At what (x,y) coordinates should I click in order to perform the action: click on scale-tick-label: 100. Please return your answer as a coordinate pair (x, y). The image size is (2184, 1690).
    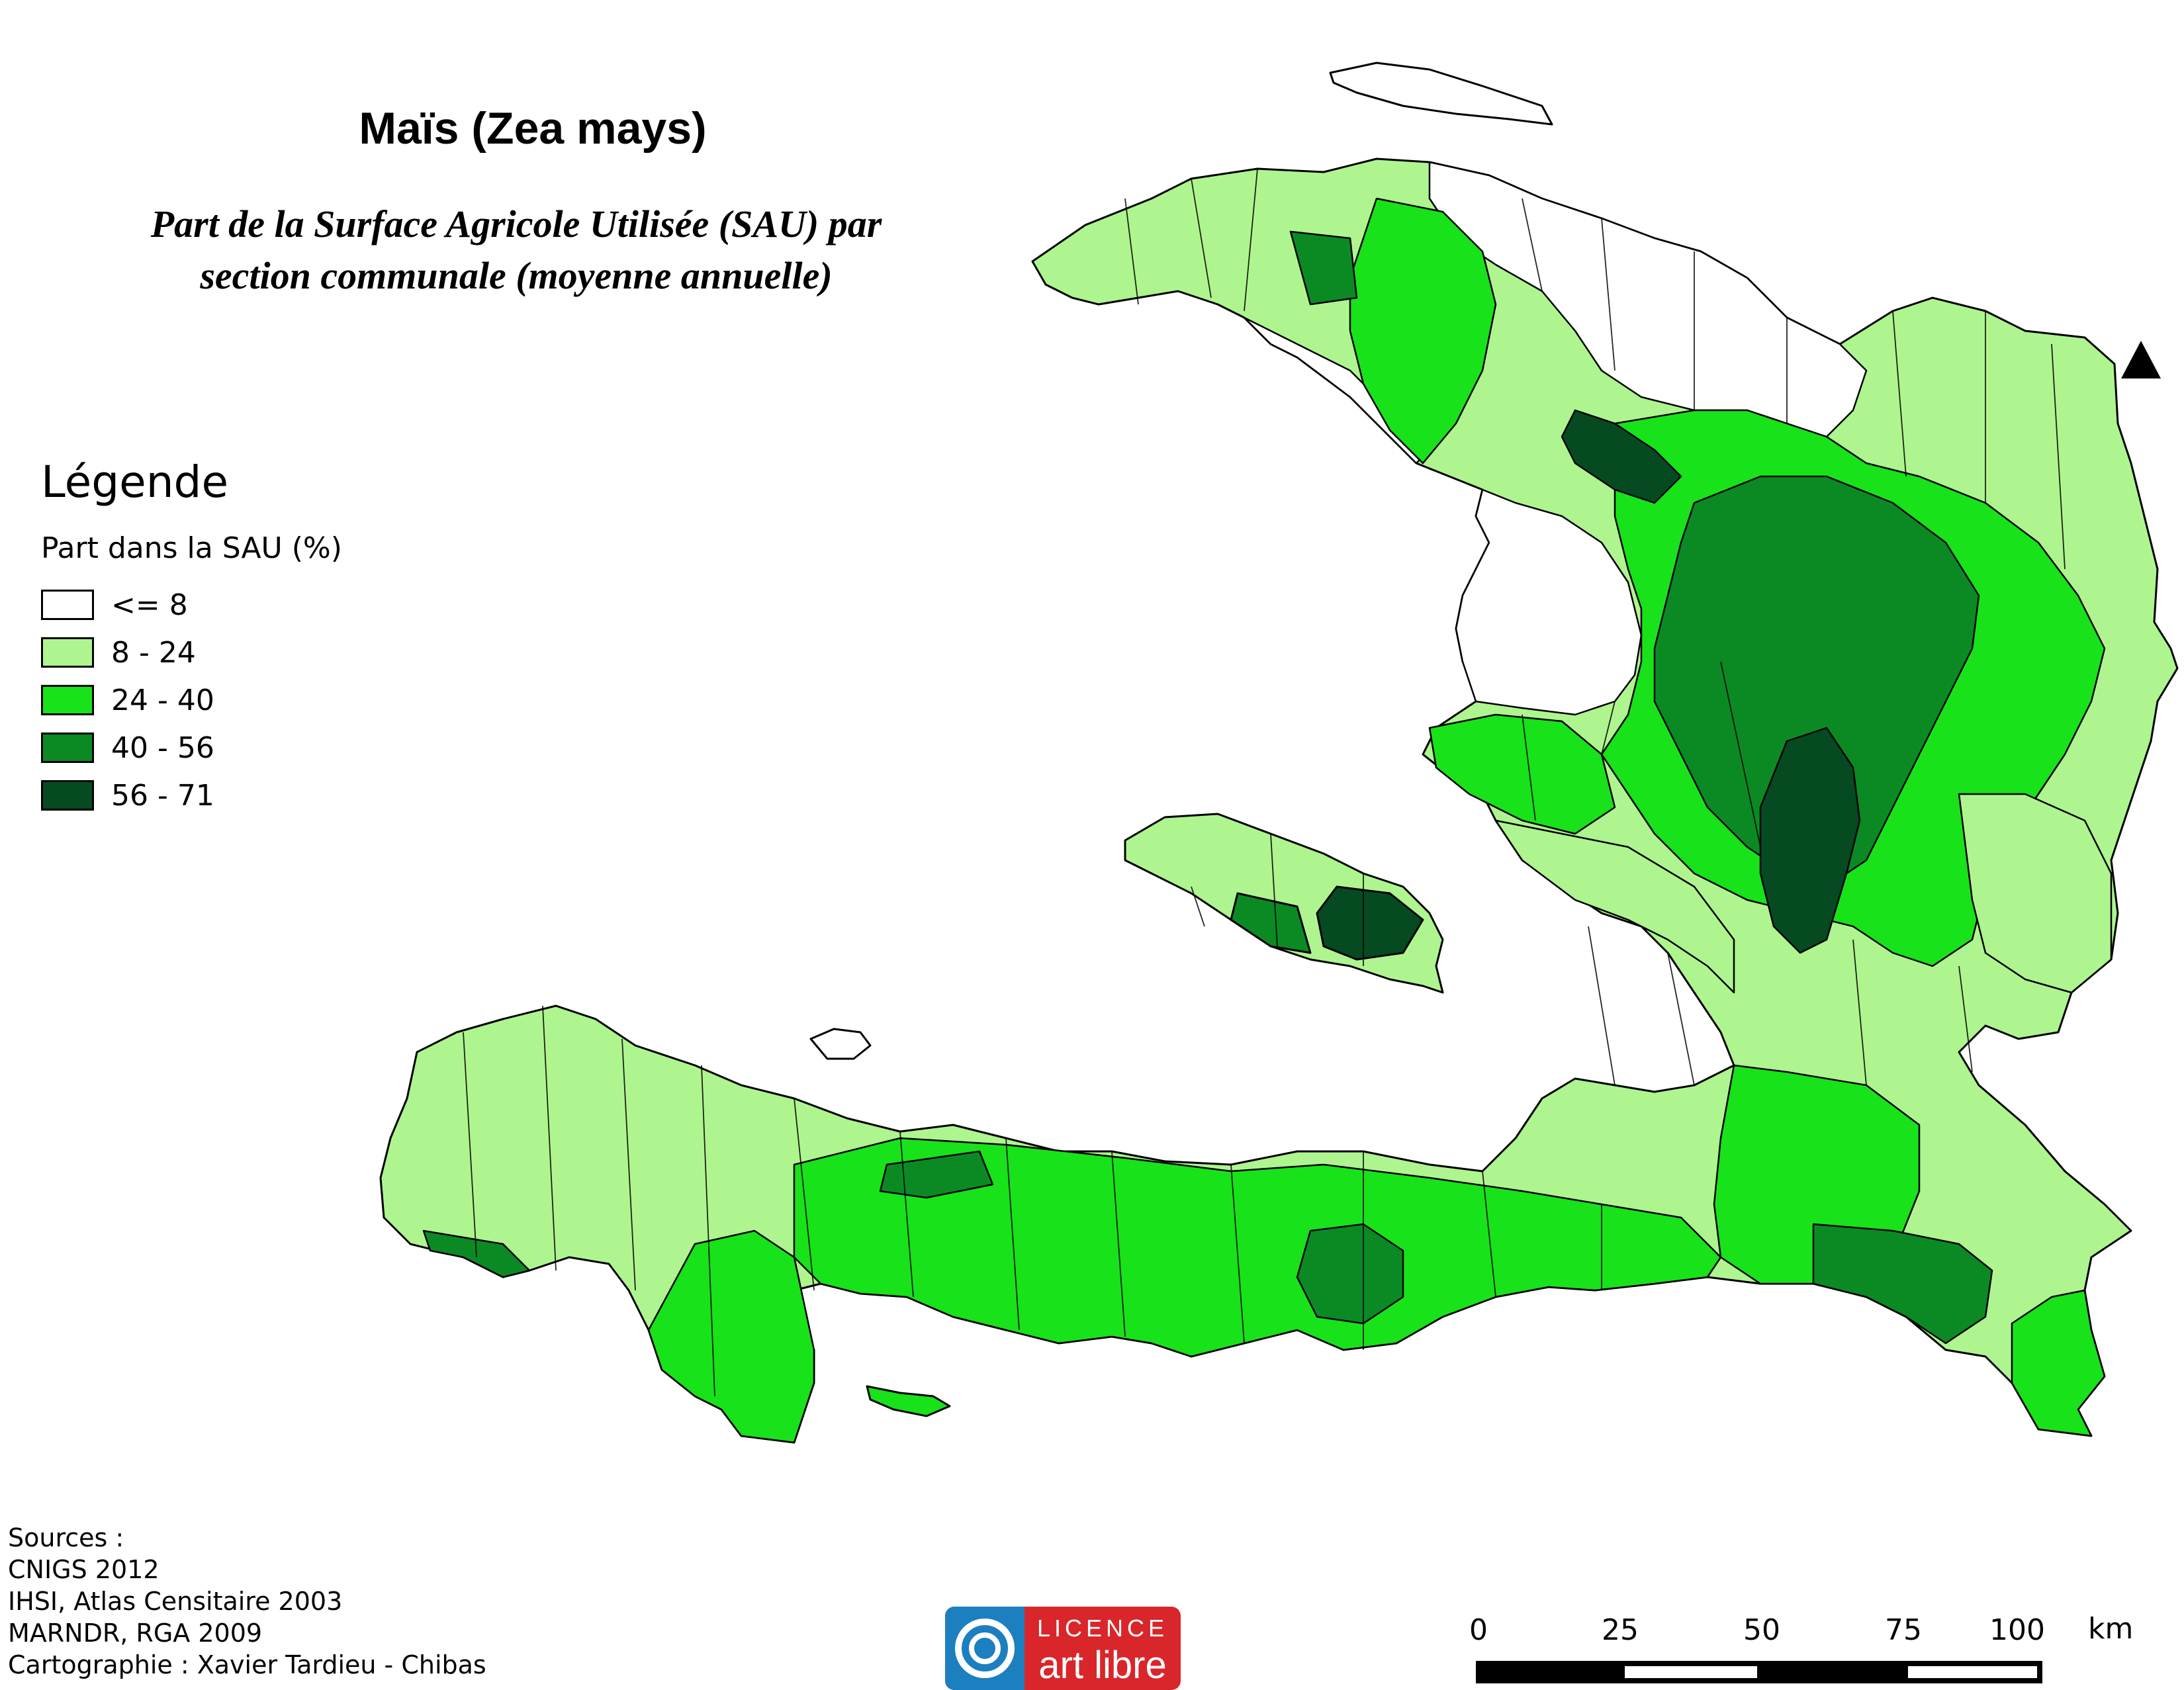
    Looking at the image, I should click on (2017, 1630).